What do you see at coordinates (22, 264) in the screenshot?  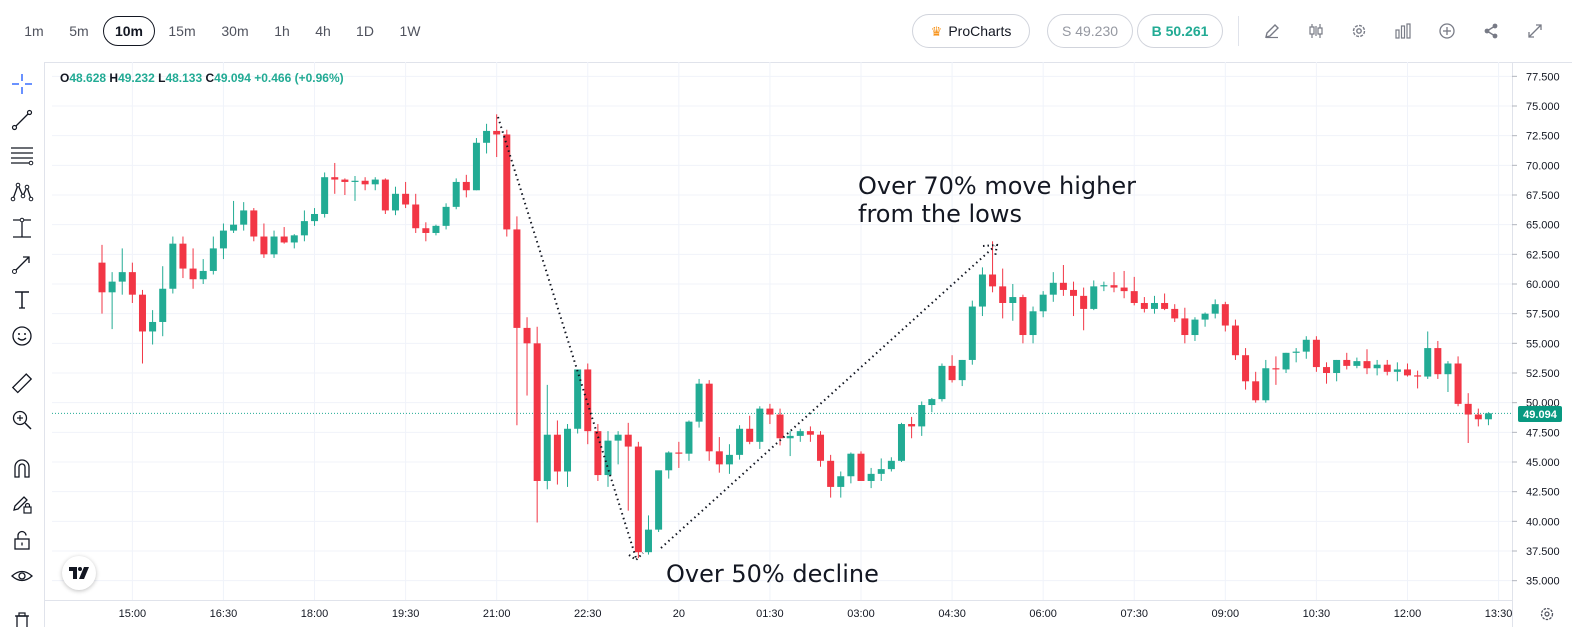 I see `arrow-icon` at bounding box center [22, 264].